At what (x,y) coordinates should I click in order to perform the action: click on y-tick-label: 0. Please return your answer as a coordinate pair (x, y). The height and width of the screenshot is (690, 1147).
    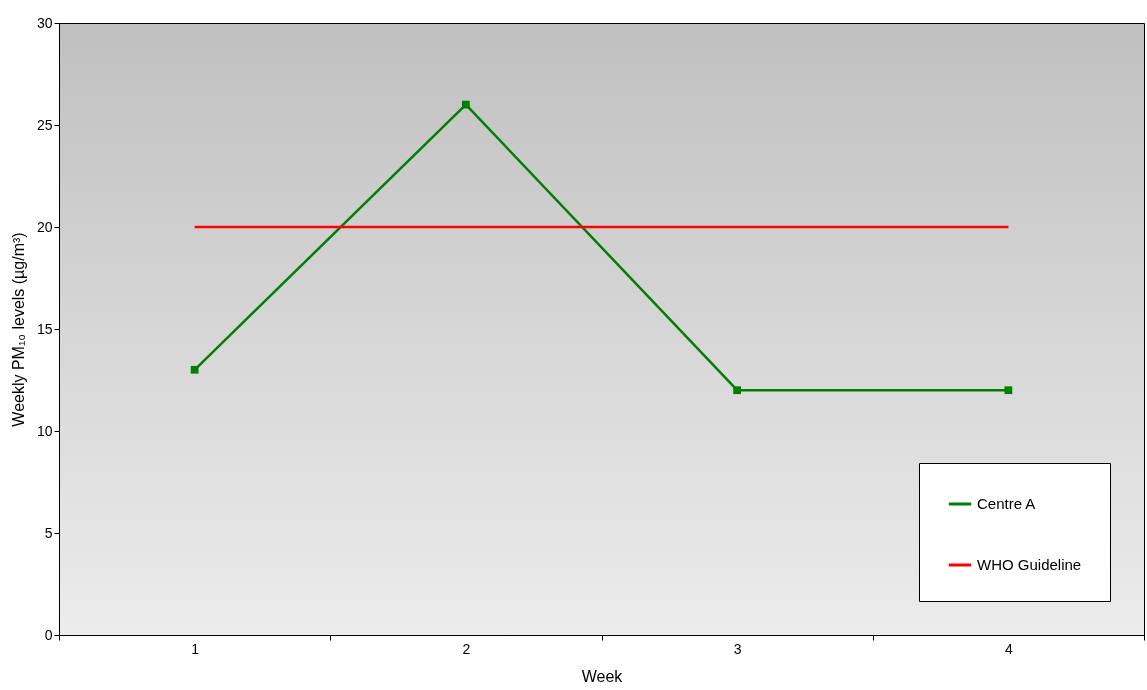
    Looking at the image, I should click on (48, 634).